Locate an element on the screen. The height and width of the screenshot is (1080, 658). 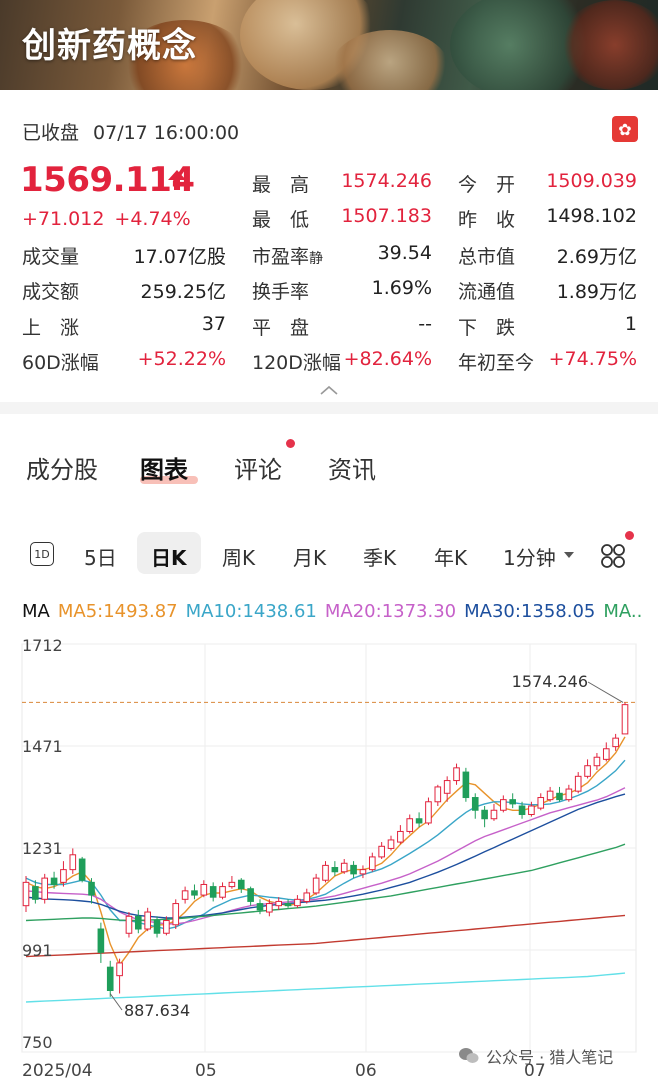
tab-chart: 图表 is located at coordinates (164, 470).